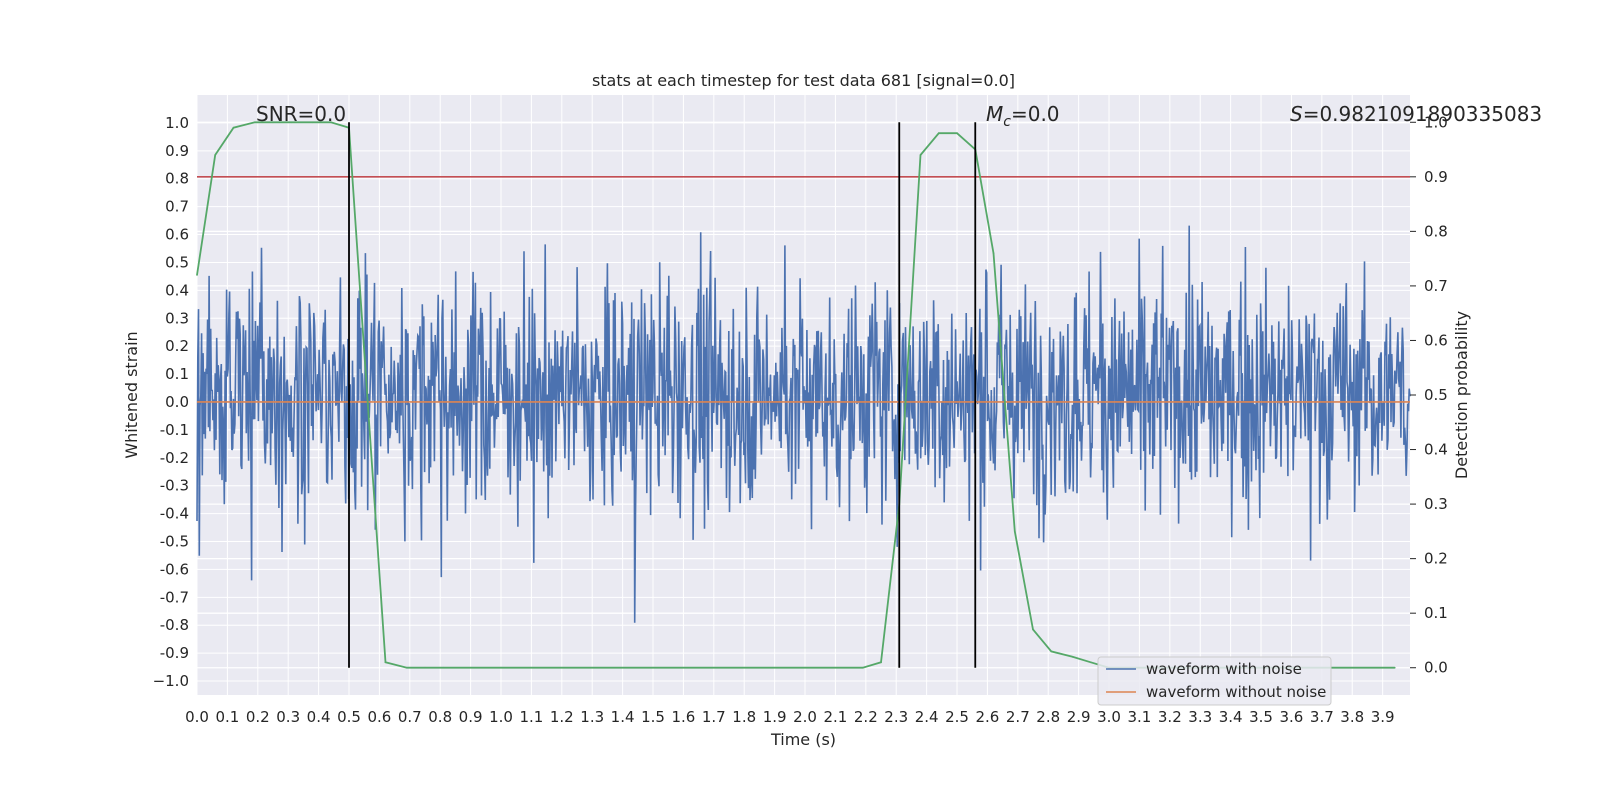  I want to click on x-tick-label: 1.4, so click(623, 717).